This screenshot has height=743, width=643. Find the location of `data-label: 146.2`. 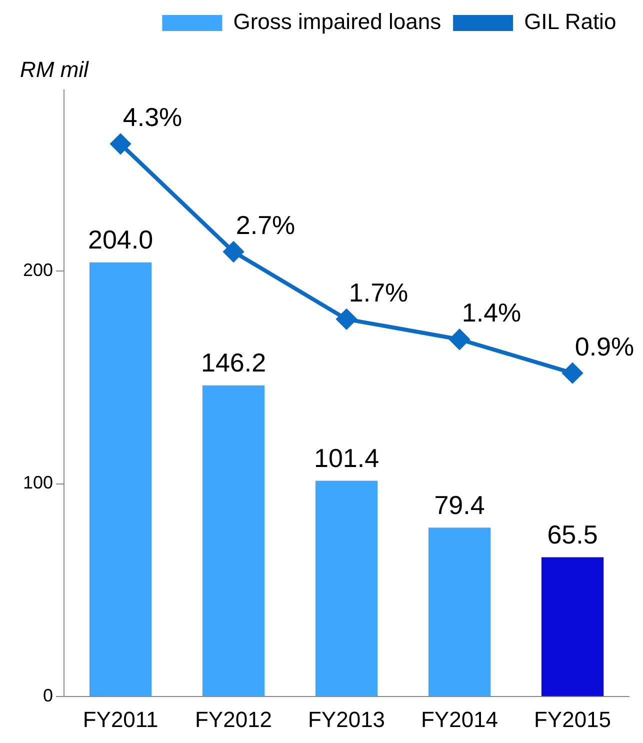

data-label: 146.2 is located at coordinates (233, 363).